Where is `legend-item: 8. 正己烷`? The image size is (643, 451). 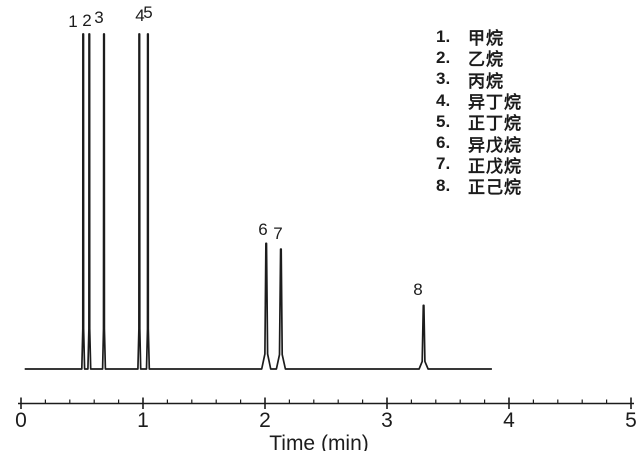
legend-item: 8. 正己烷 is located at coordinates (479, 186).